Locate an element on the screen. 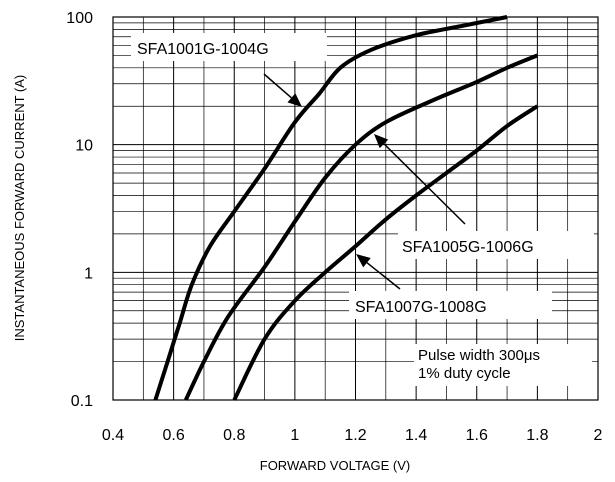 The height and width of the screenshot is (482, 615). x-tick-label: 0.6 is located at coordinates (174, 435).